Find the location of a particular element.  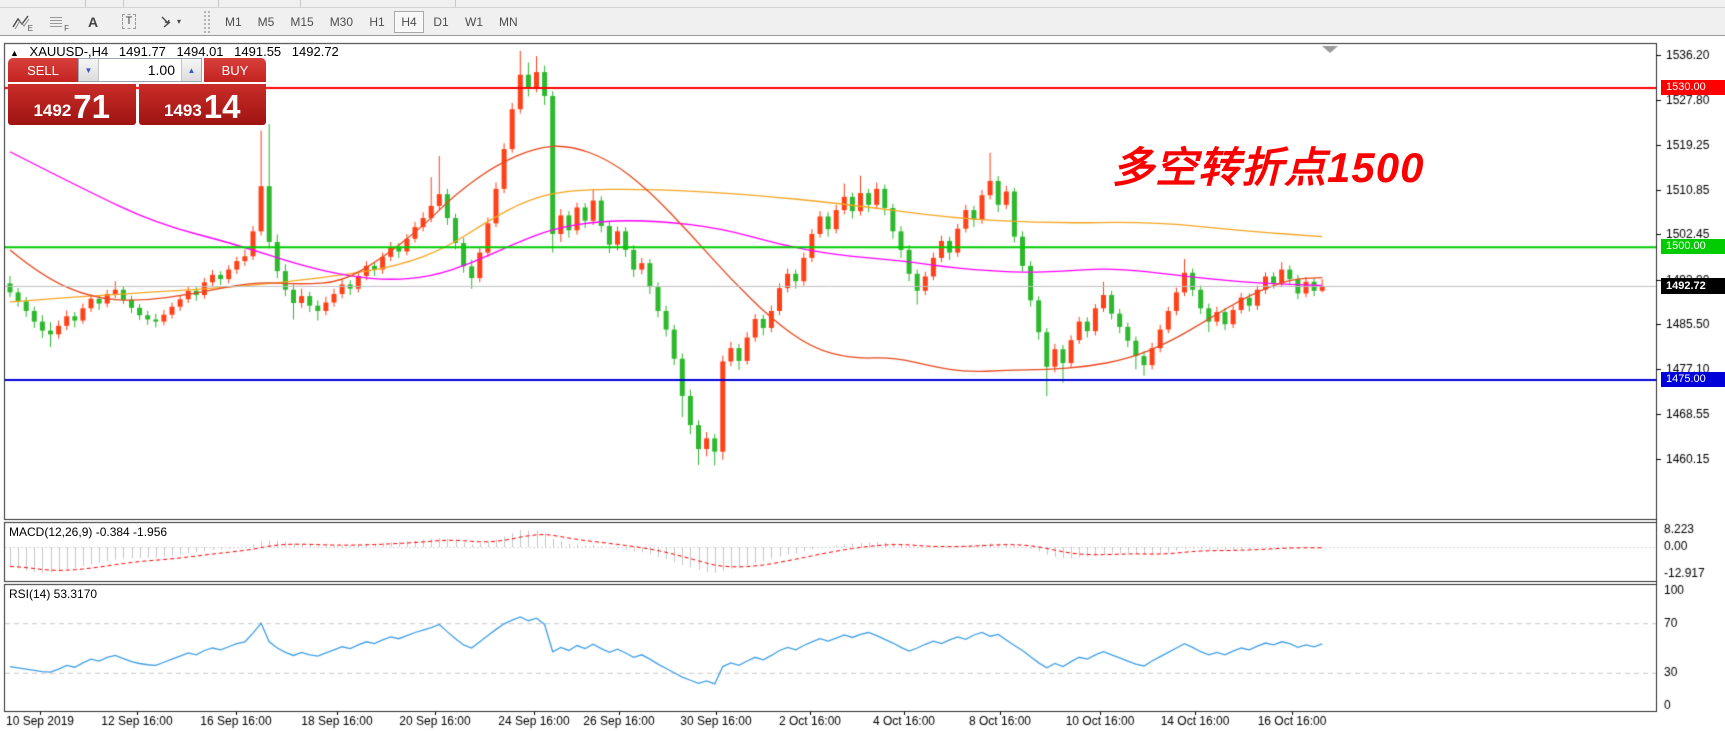

ohlc-close: 1492.72 is located at coordinates (315, 51).